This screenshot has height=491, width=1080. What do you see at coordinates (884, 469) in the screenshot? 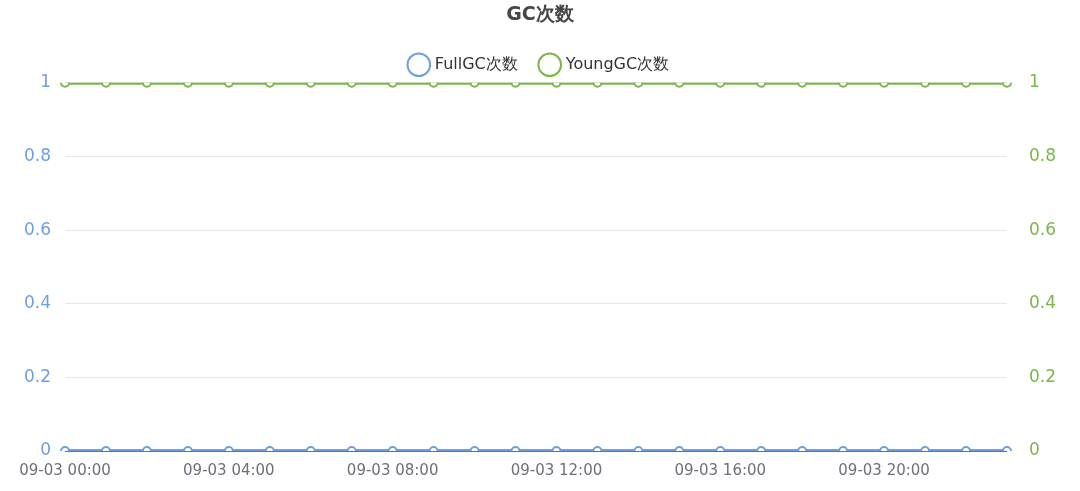
I see `x-tick-label: 09-03 20:00` at bounding box center [884, 469].